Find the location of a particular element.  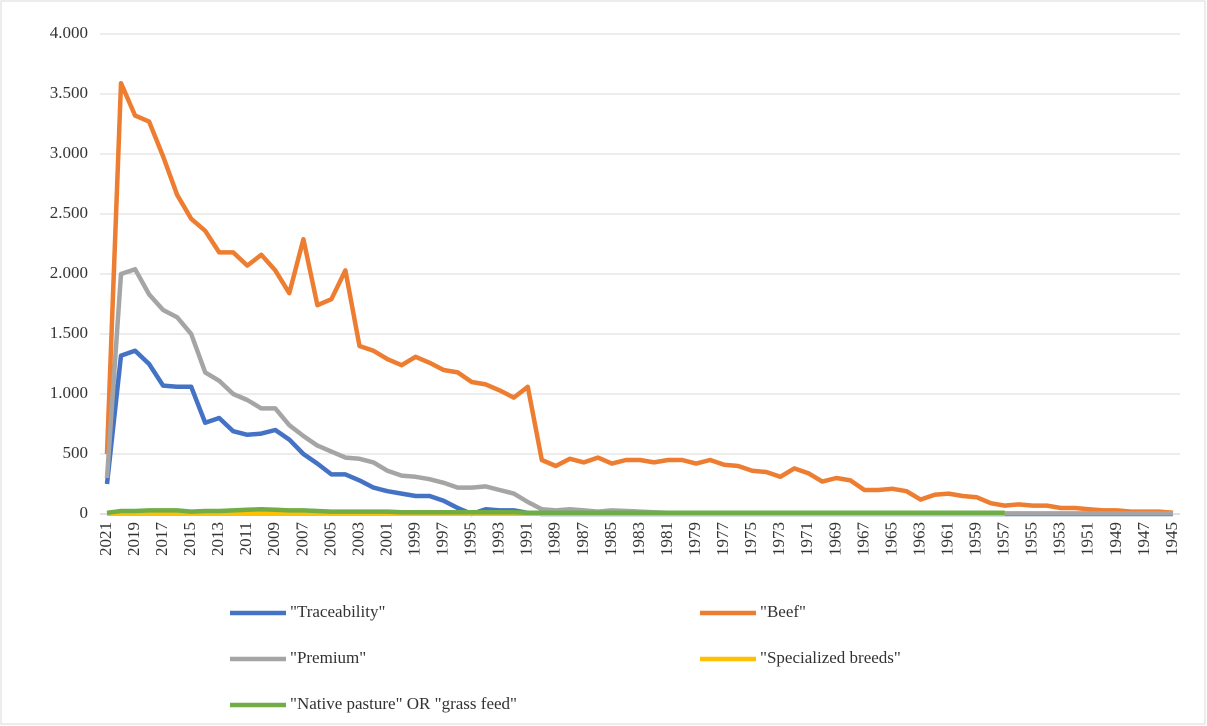

legend-label: "Traceability" is located at coordinates (337, 611).